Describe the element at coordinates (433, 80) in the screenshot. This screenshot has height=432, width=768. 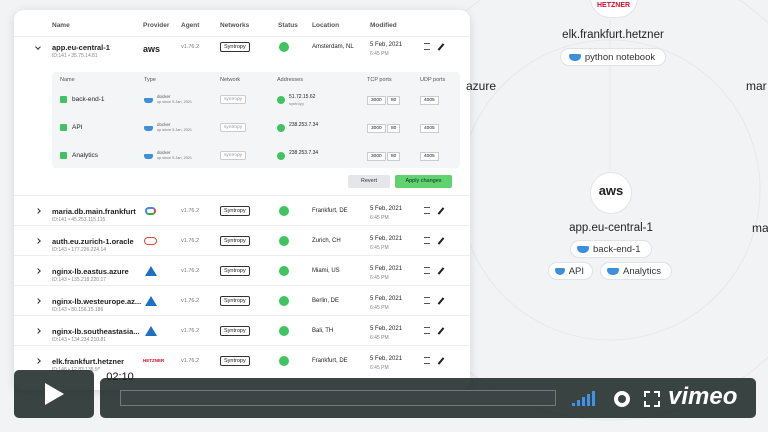
I see `sub-column-header: UDP ports` at that location.